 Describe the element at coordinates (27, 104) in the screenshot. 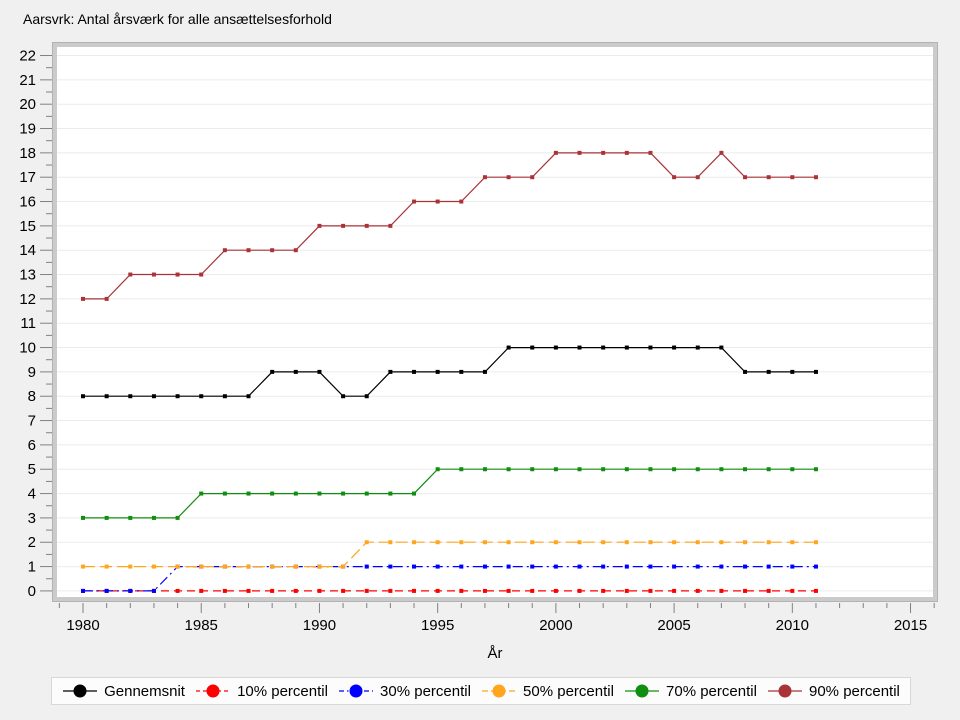

I see `y-tick-label: 20` at that location.